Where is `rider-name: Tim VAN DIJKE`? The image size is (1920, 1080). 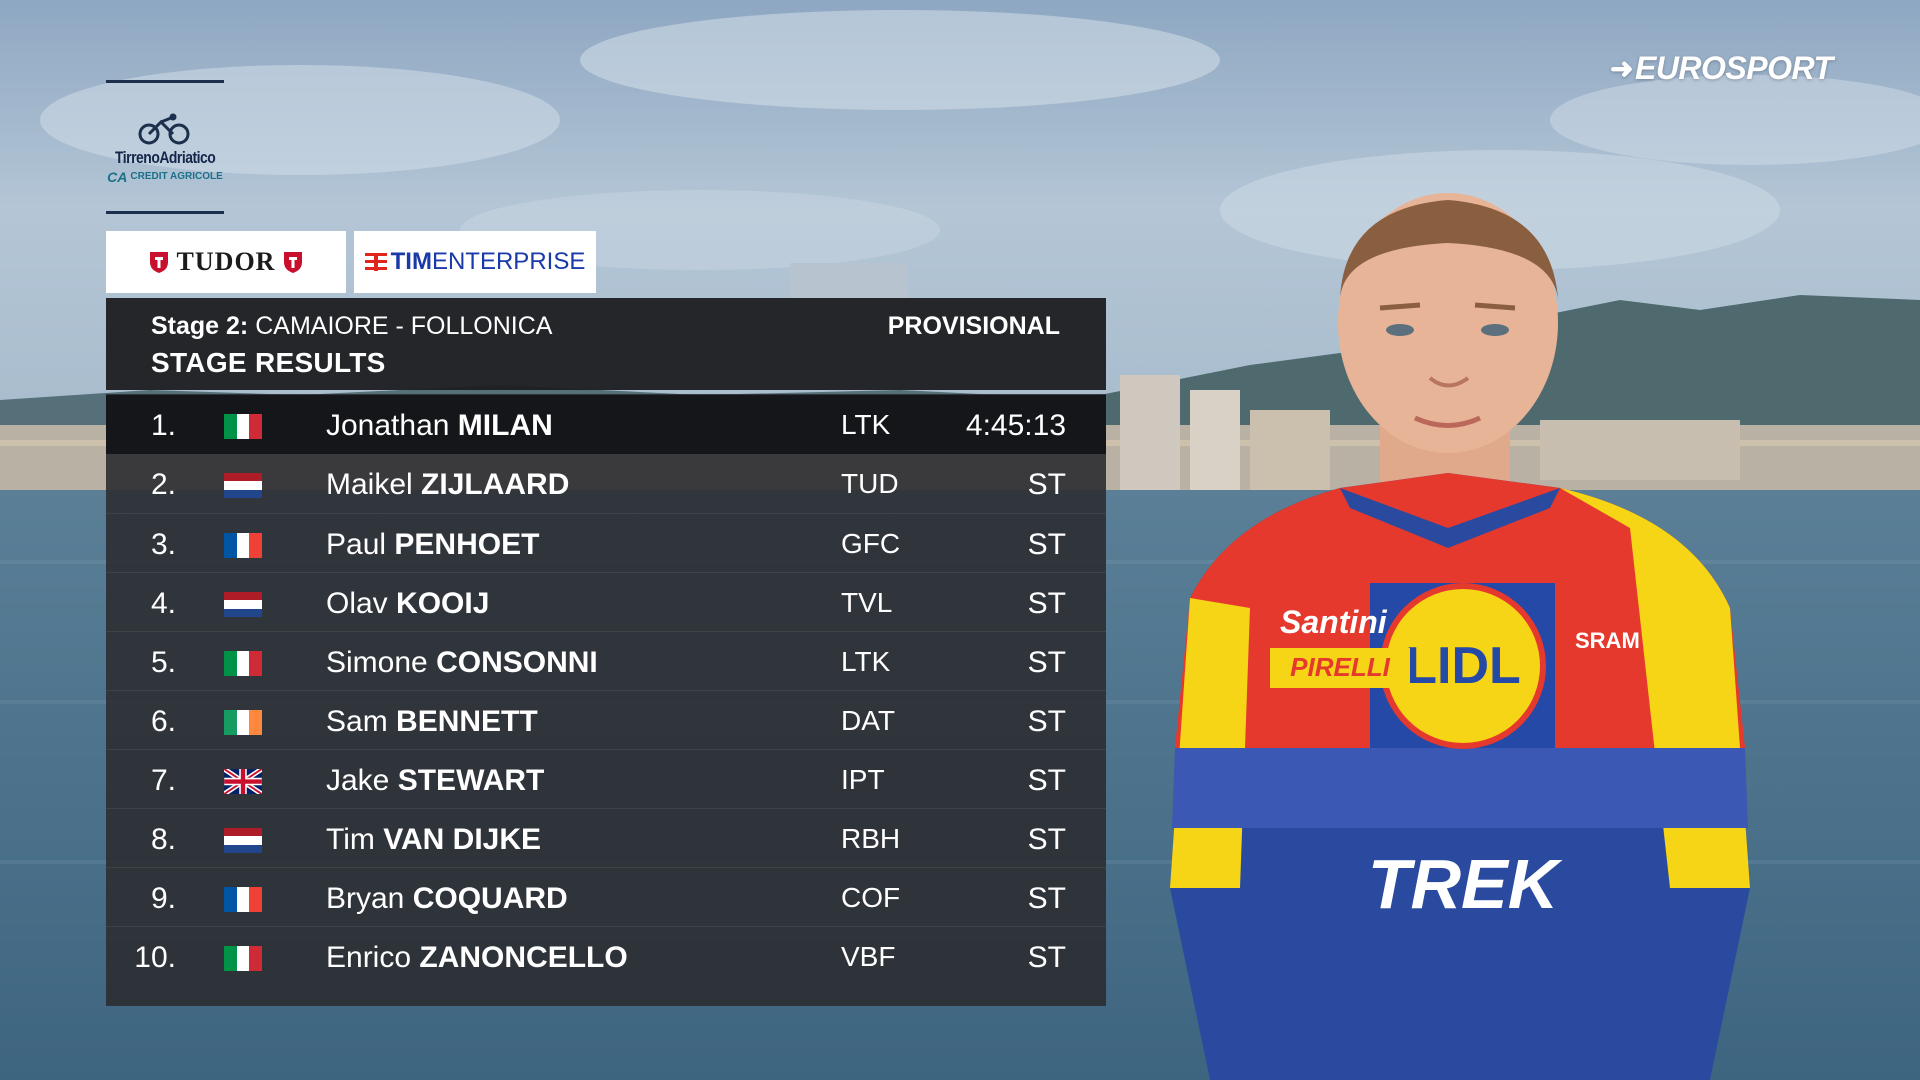 rider-name: Tim VAN DIJKE is located at coordinates (433, 840).